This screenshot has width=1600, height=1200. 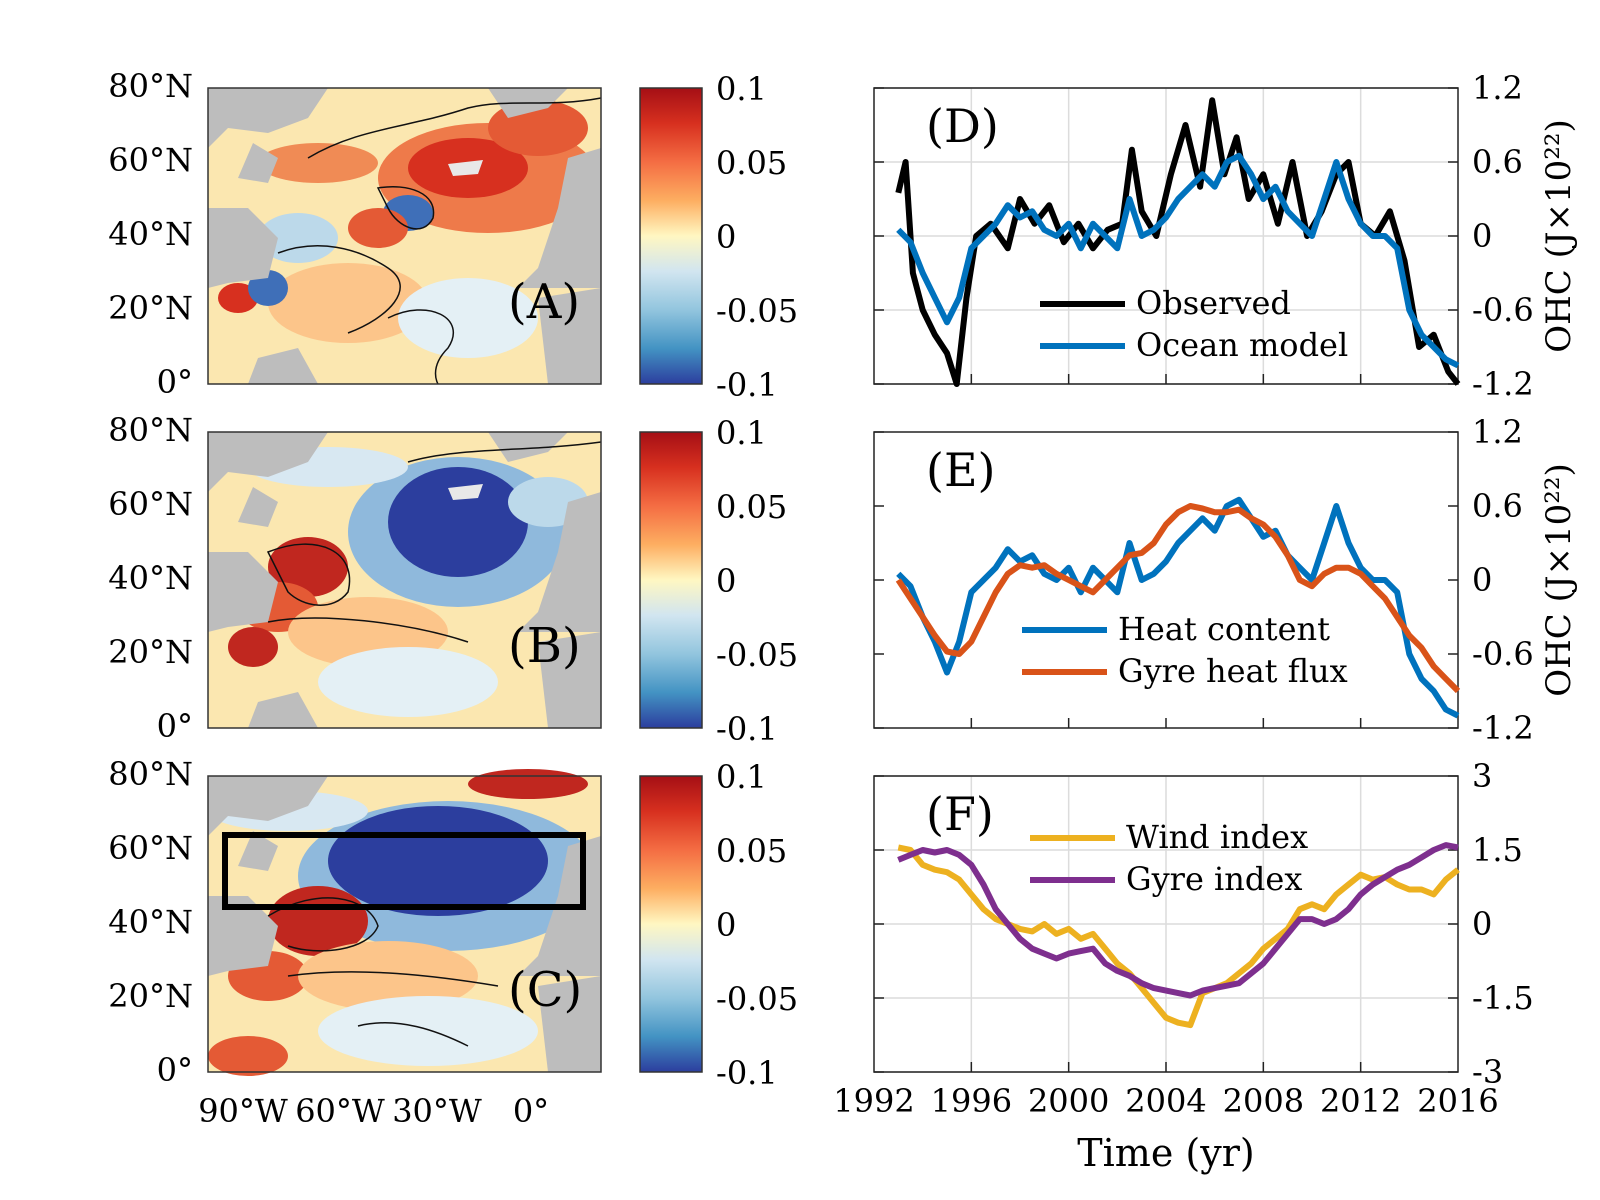 I want to click on colorbar-c: 0.1 0.05 0 -0.05 -0.1, so click(x=718, y=925).